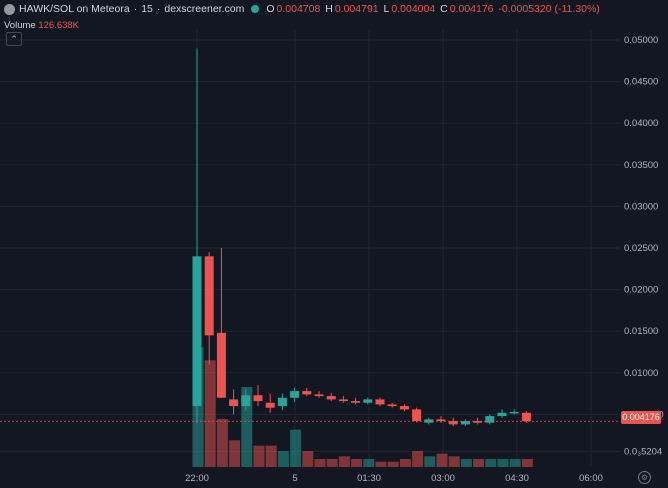 The height and width of the screenshot is (488, 668). Describe the element at coordinates (294, 478) in the screenshot. I see `x-tick-label: 5` at that location.